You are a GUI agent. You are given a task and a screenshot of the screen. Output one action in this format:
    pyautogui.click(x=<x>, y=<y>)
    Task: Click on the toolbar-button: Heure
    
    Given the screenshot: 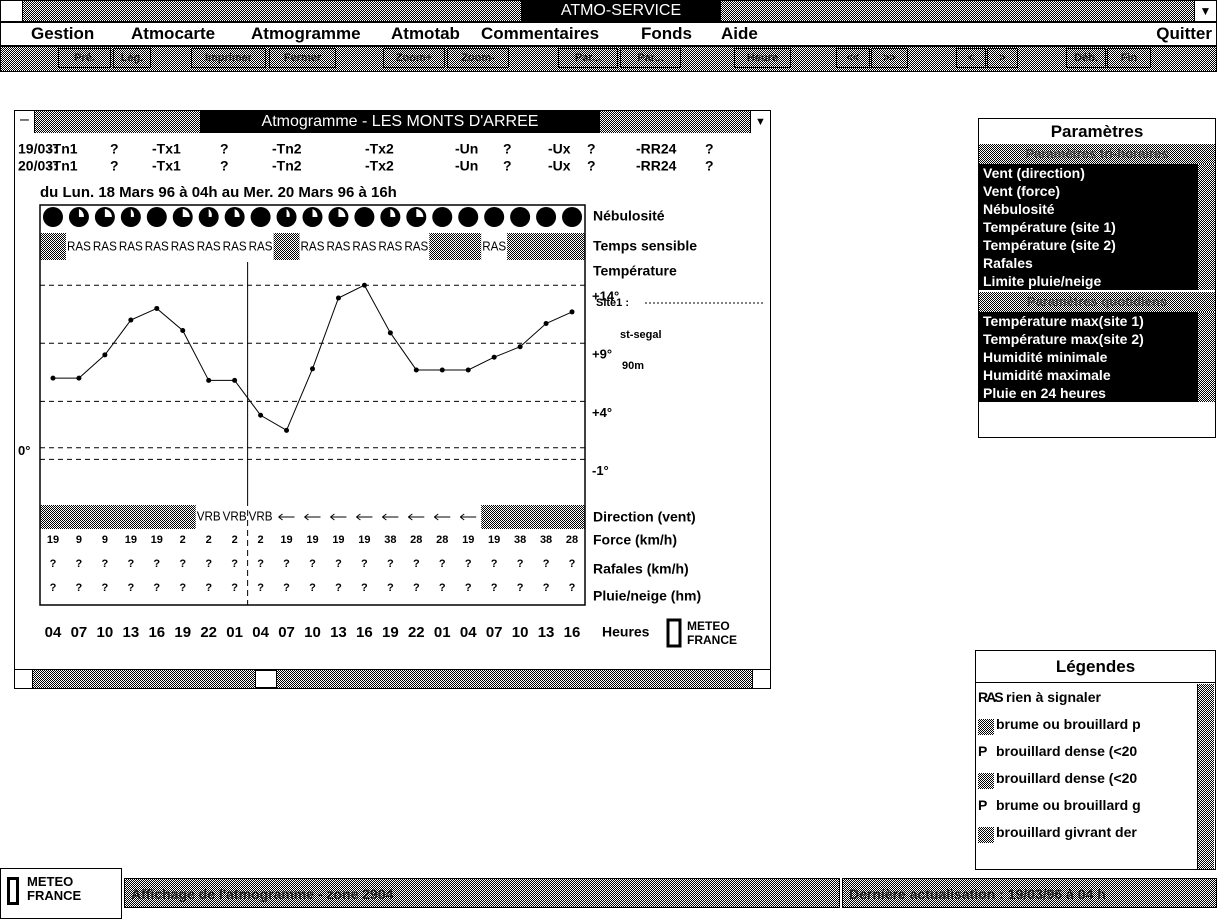 What is the action you would take?
    pyautogui.click(x=762, y=58)
    